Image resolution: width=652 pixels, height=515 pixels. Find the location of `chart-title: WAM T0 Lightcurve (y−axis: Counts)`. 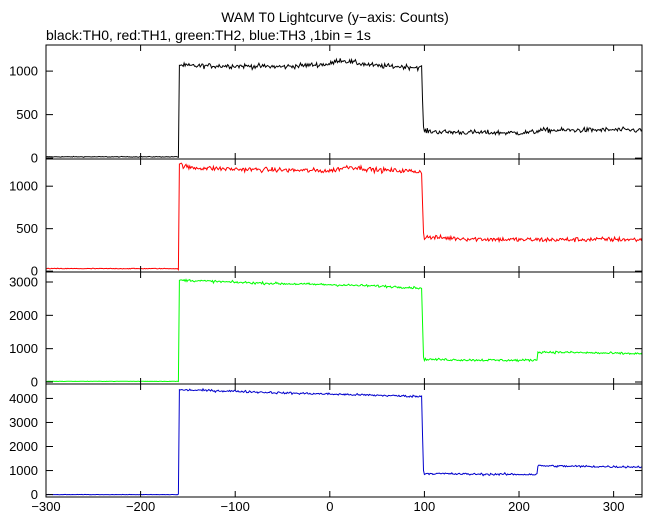

chart-title: WAM T0 Lightcurve (y−axis: Counts) is located at coordinates (335, 17).